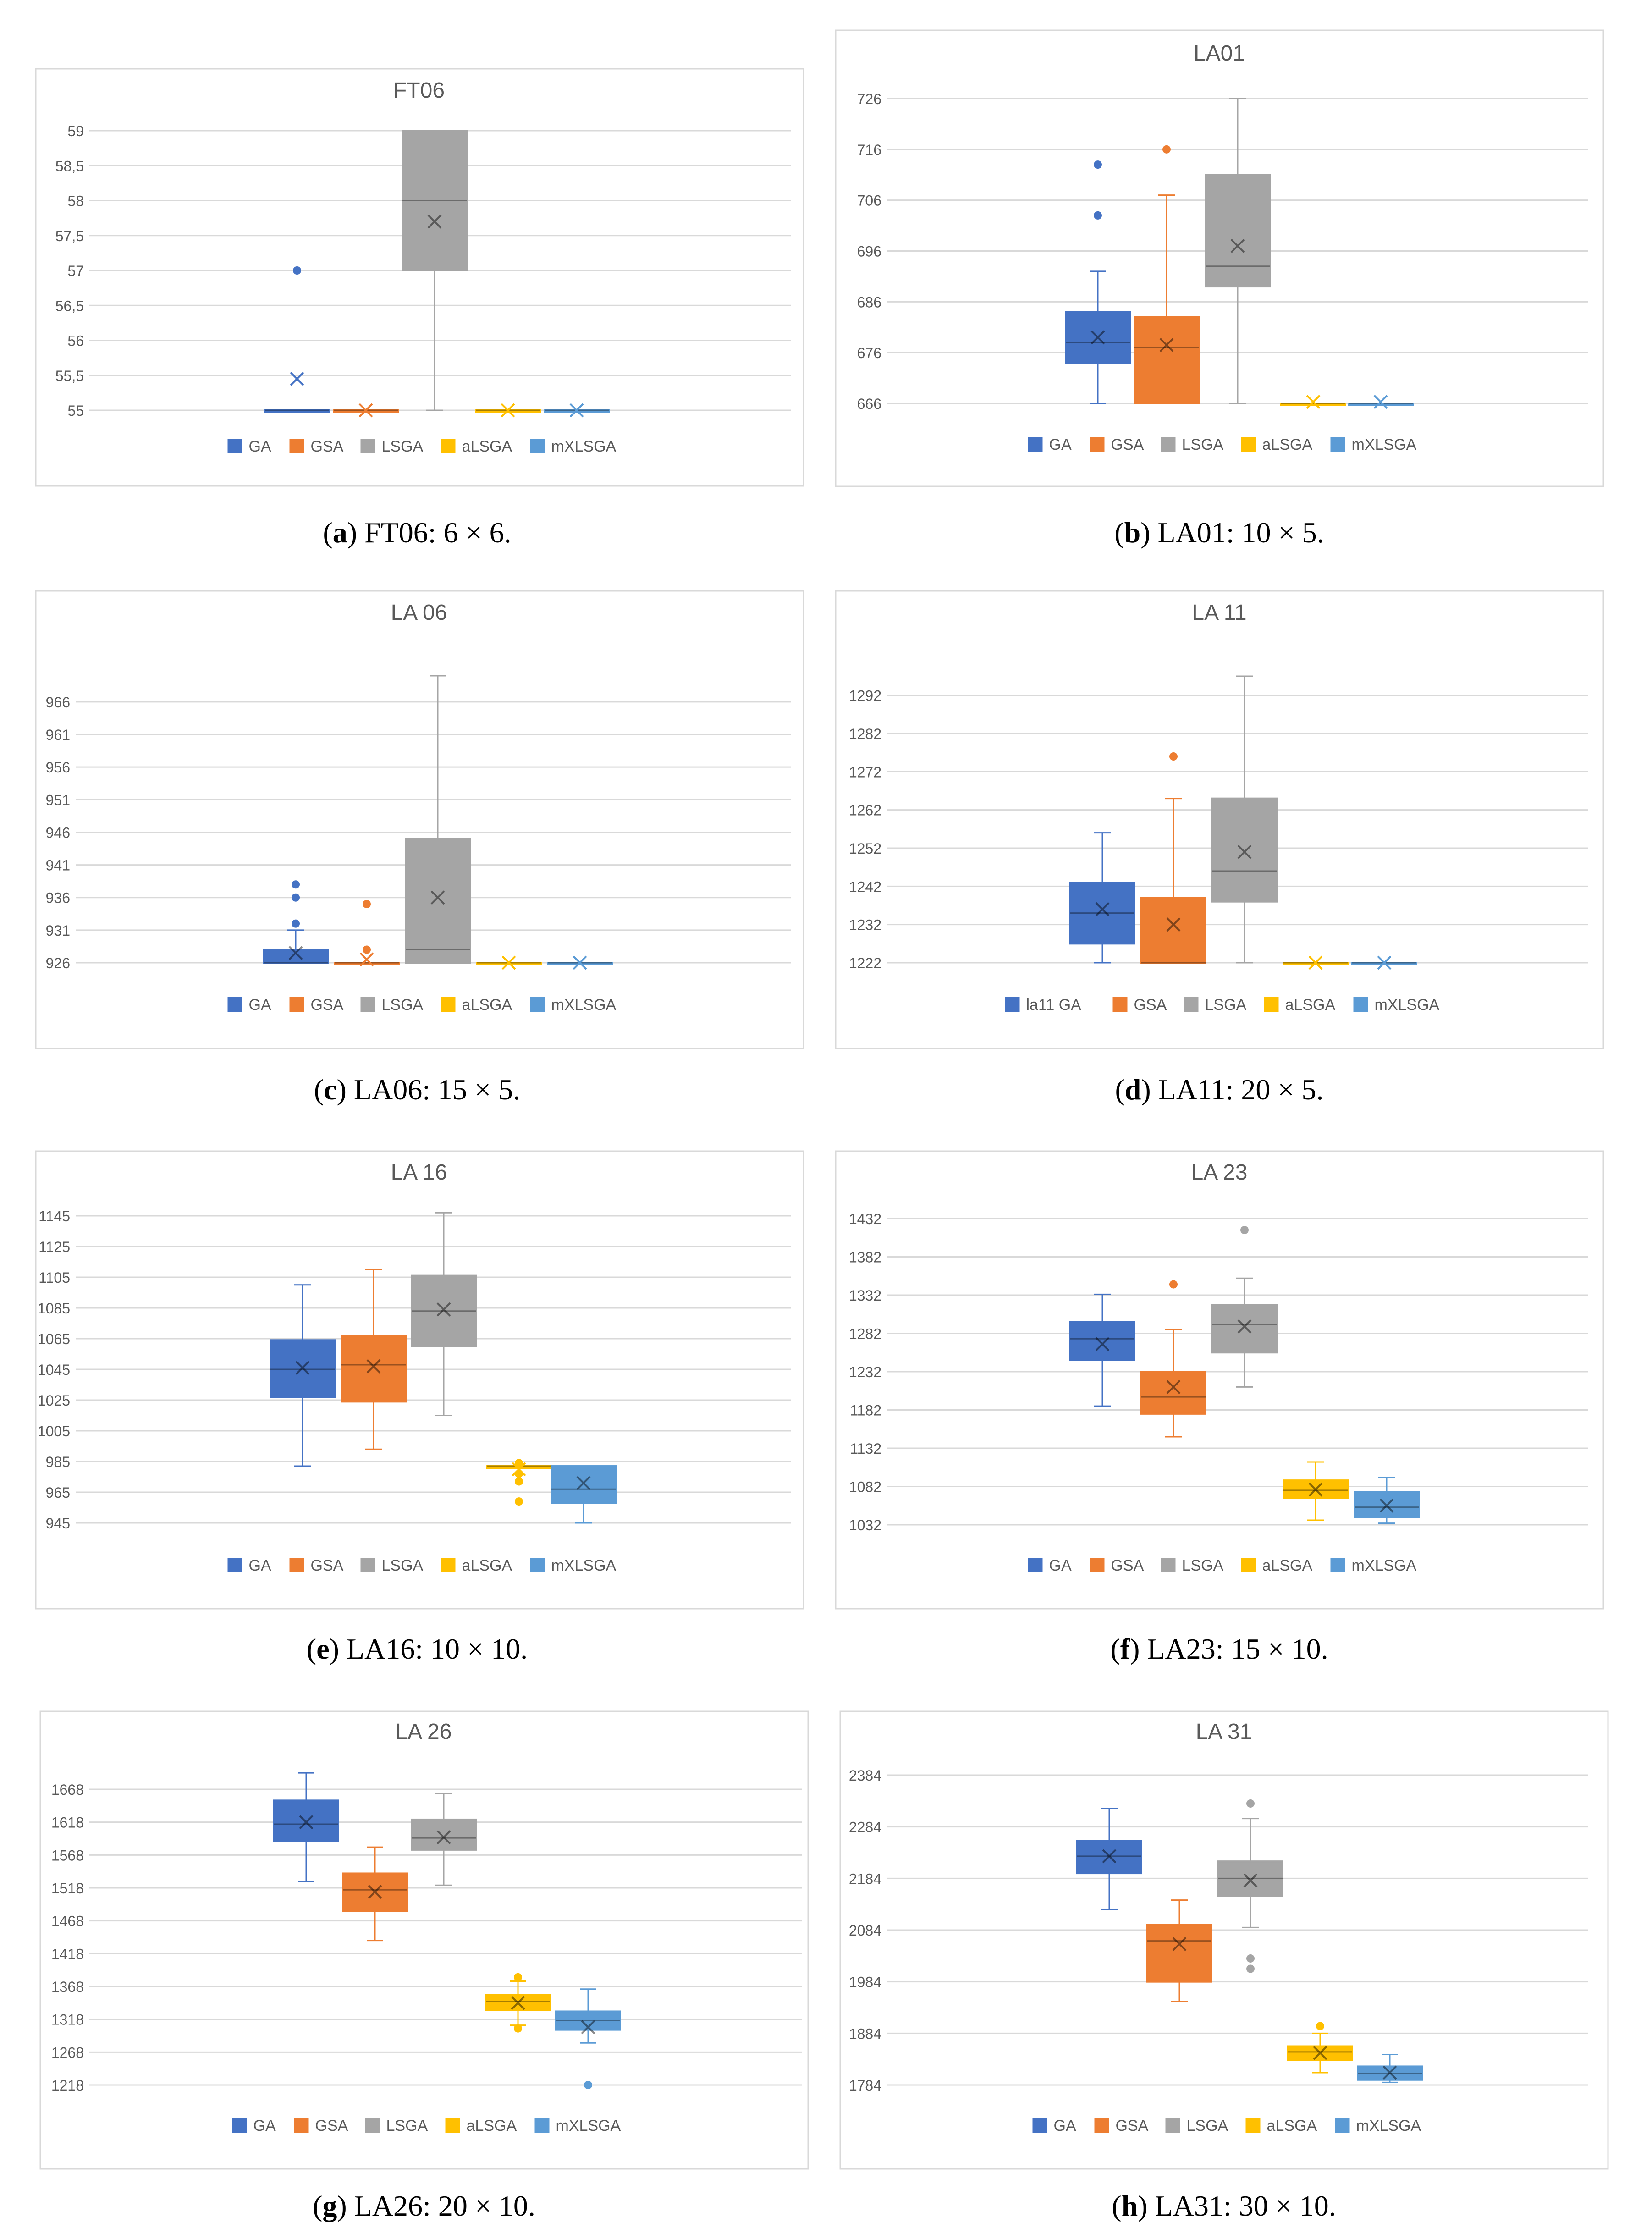 This screenshot has width=1652, height=2223. I want to click on chart-3-title: LA 06, so click(419, 613).